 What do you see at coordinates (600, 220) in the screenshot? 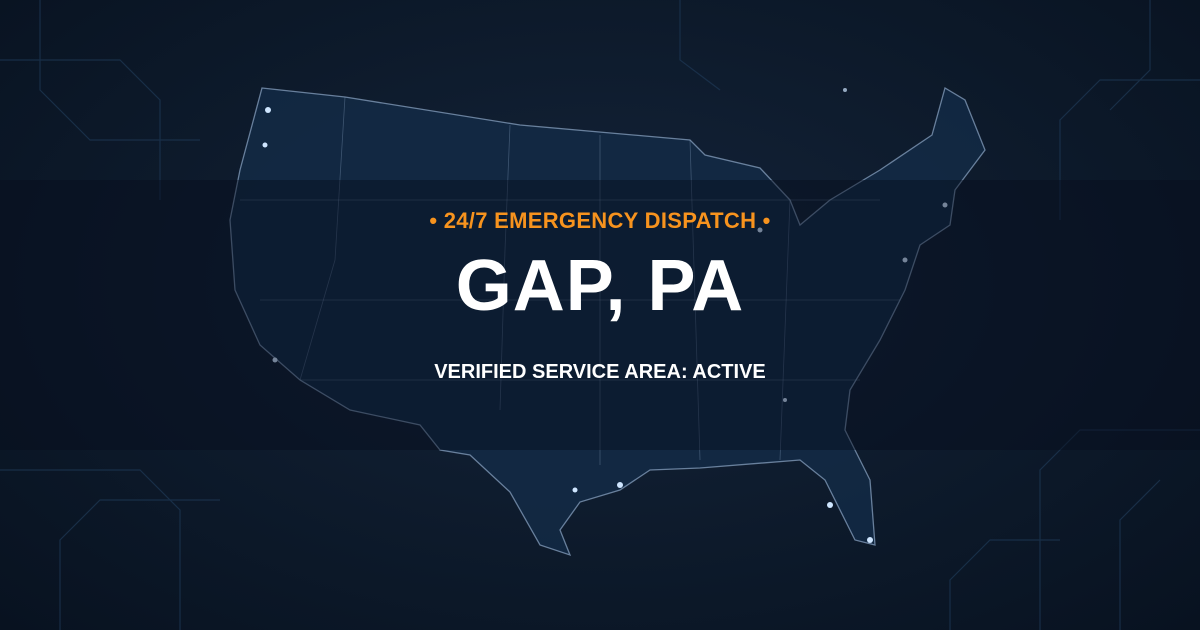
I see `service-tagline: • 24/7 EMERGENCY DISPATCH •` at bounding box center [600, 220].